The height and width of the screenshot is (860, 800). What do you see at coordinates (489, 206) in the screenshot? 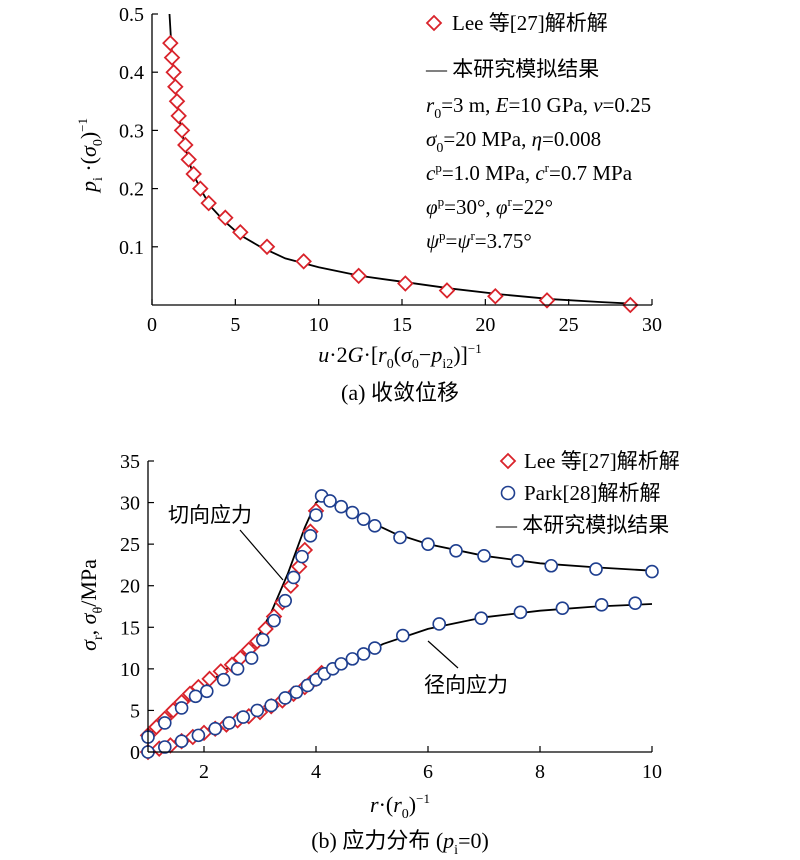
I see `chart-a-param-4: φp=30°, φr=22°` at bounding box center [489, 206].